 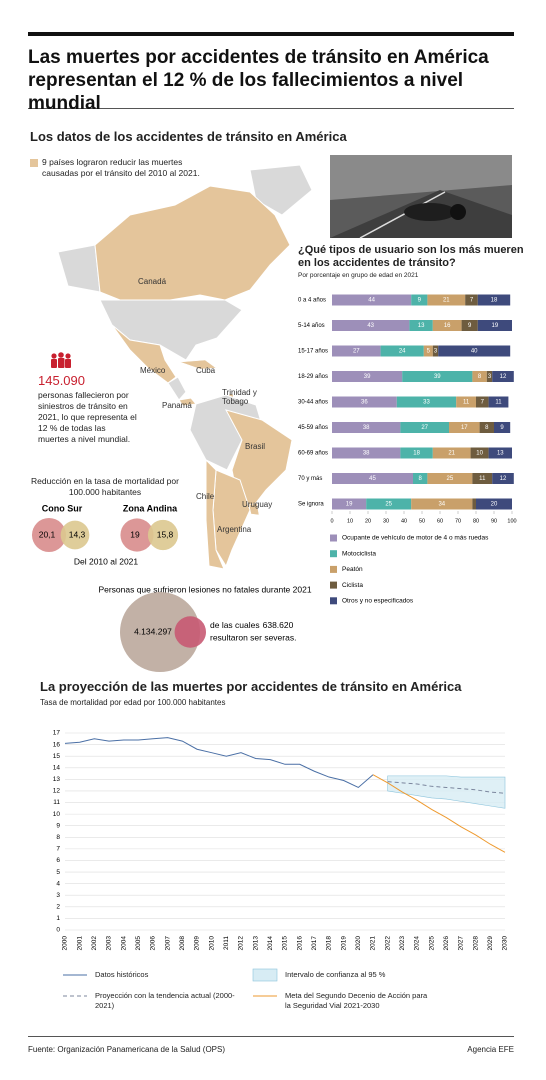 I want to click on x-tick-label: 2000, so click(x=65, y=943).